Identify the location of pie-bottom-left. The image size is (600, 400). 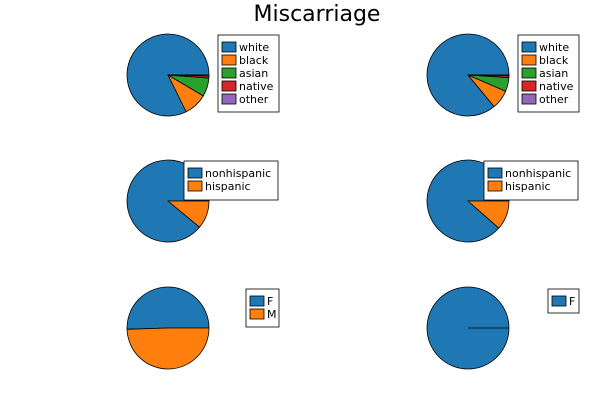
(168, 328).